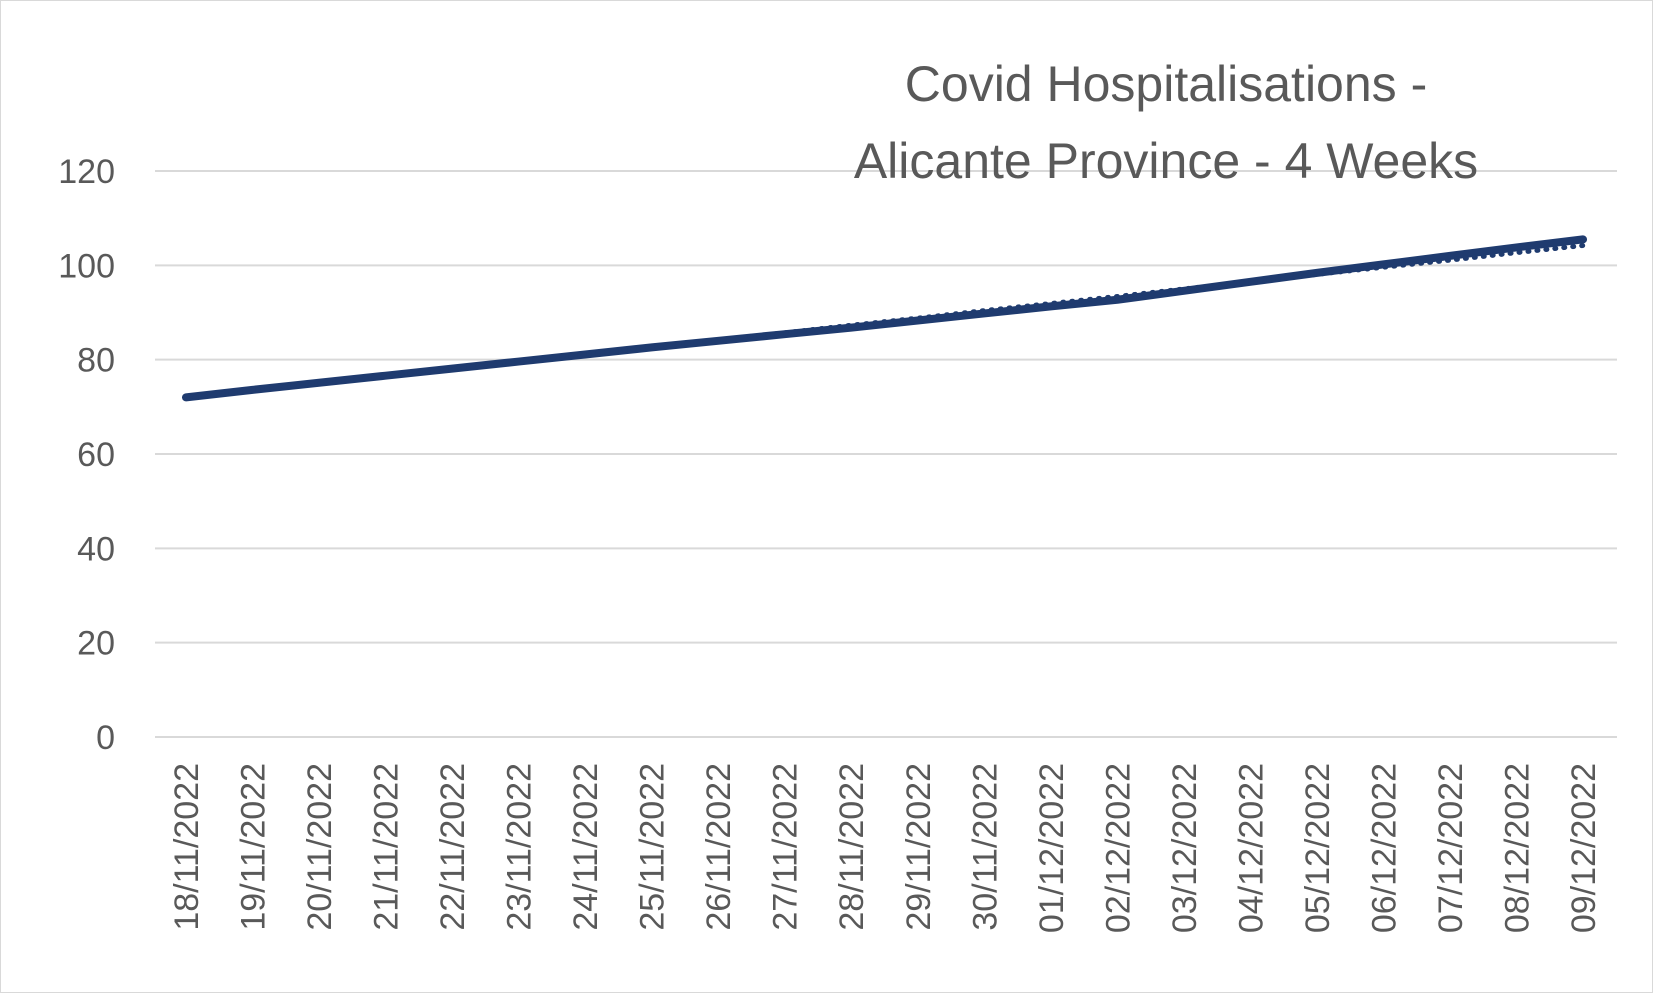 This screenshot has height=994, width=1653. I want to click on x-tick-label: 09/12/2022, so click(1584, 848).